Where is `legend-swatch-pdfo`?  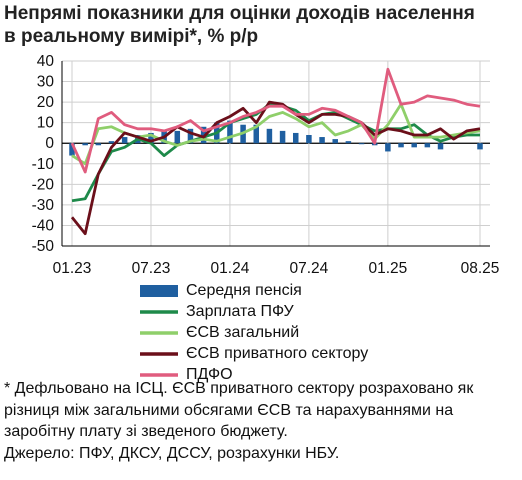 legend-swatch-pdfo is located at coordinates (159, 374).